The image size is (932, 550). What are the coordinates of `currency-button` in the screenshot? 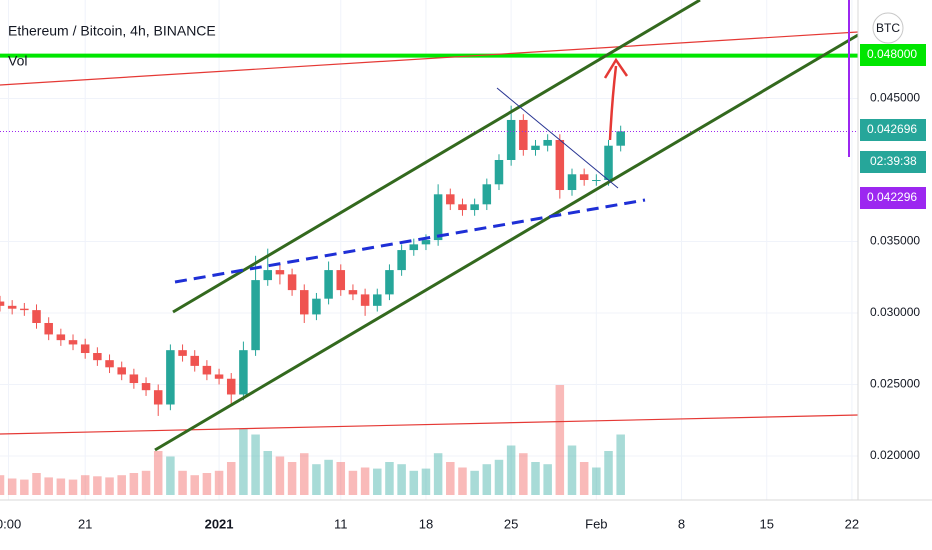 It's located at (888, 28).